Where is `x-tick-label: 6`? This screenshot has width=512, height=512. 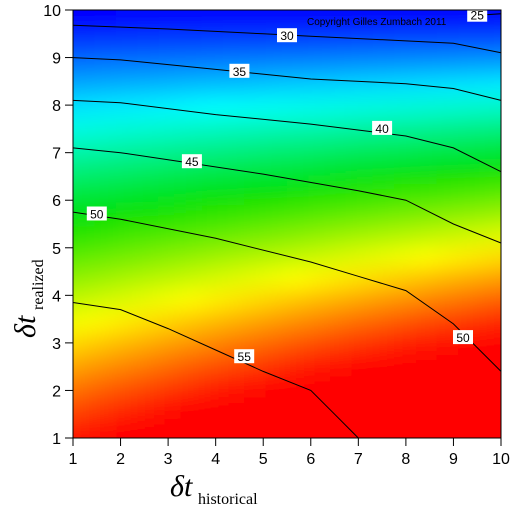
x-tick-label: 6 is located at coordinates (310, 459).